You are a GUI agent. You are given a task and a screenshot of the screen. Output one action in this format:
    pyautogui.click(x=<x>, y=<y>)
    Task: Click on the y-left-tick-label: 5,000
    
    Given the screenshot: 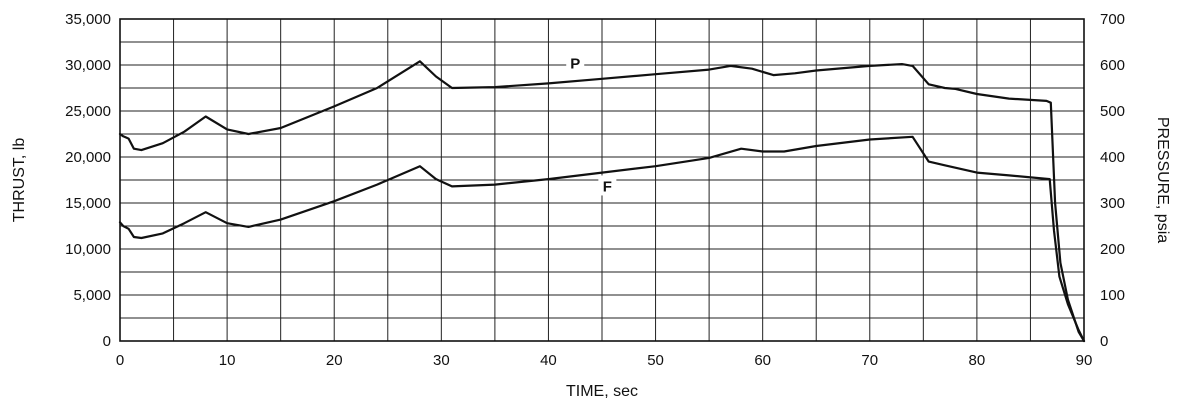 What is the action you would take?
    pyautogui.click(x=92, y=295)
    